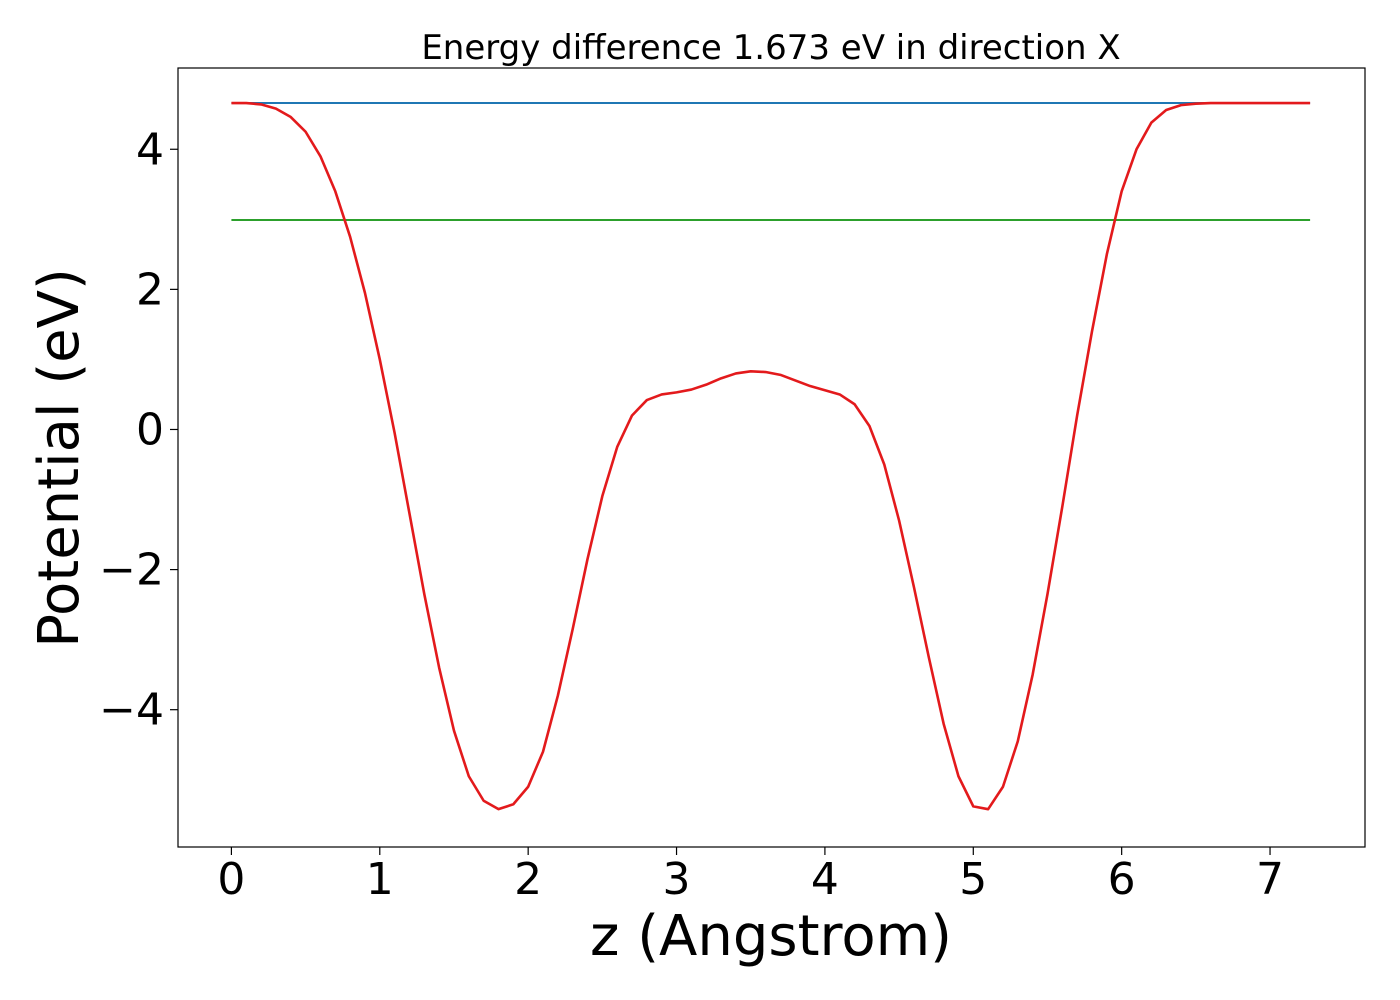 Image resolution: width=1400 pixels, height=1000 pixels. I want to click on x-tick-label: 4, so click(825, 879).